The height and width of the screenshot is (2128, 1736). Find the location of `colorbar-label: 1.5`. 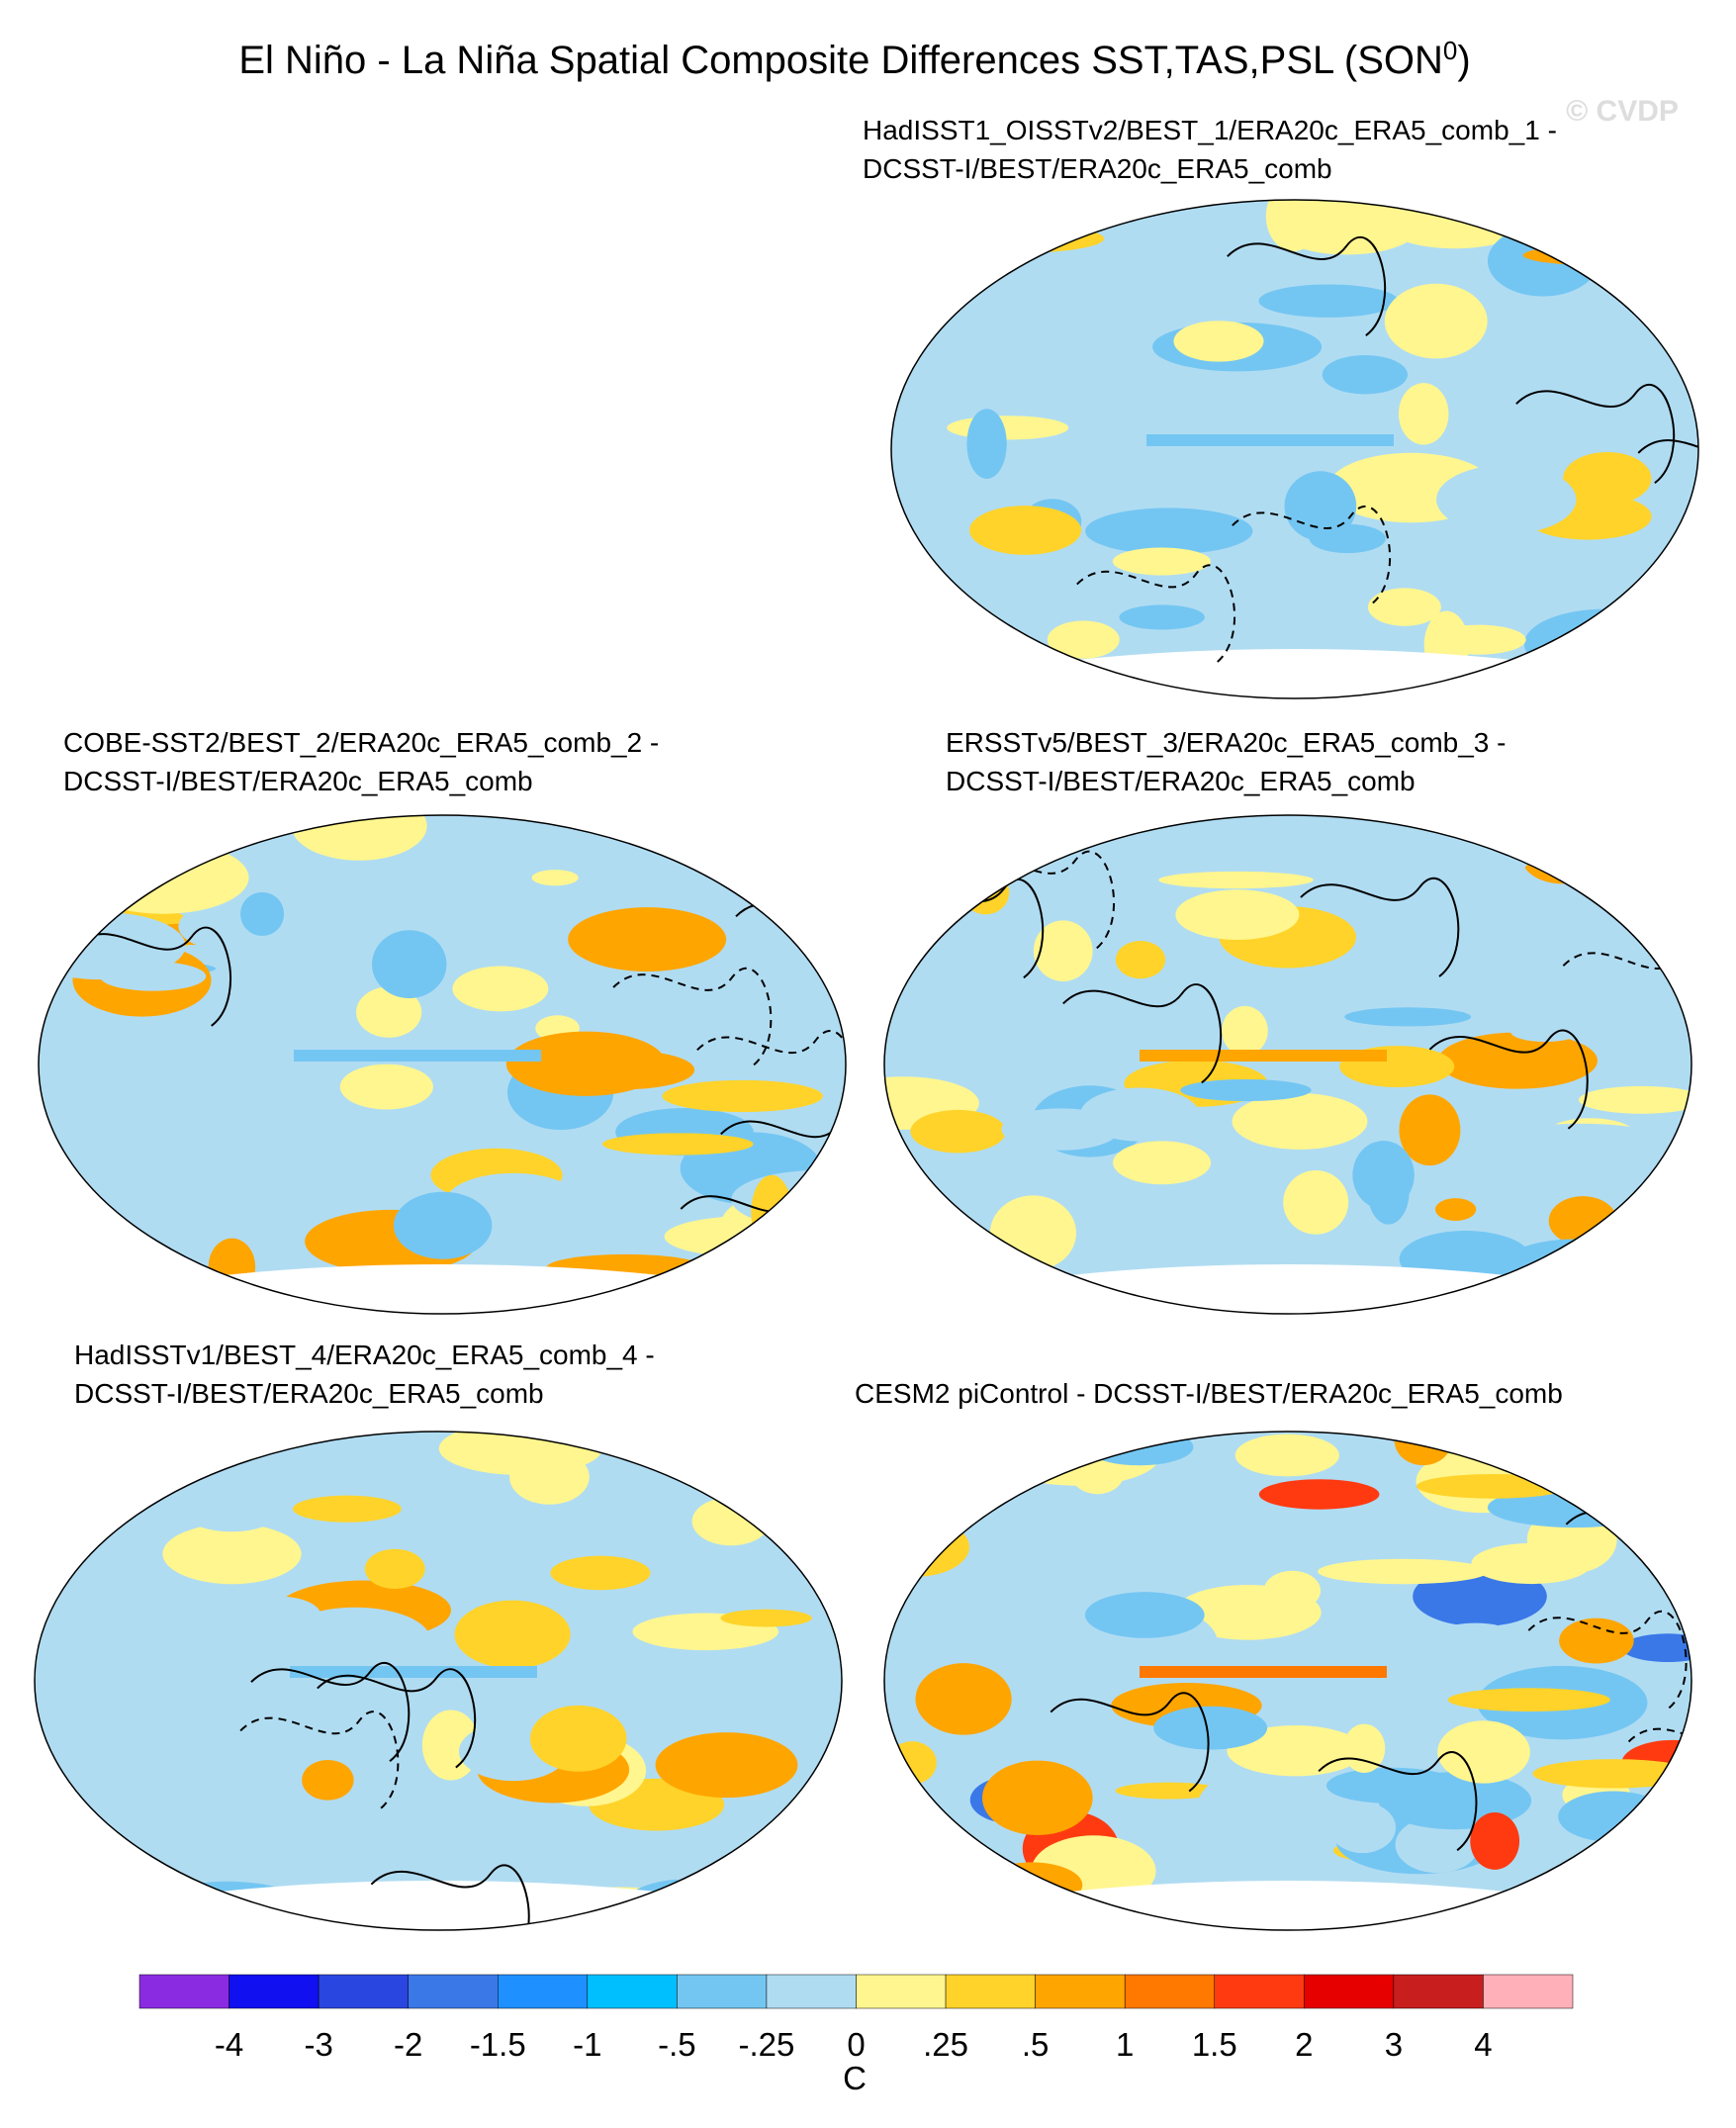

colorbar-label: 1.5 is located at coordinates (1214, 2044).